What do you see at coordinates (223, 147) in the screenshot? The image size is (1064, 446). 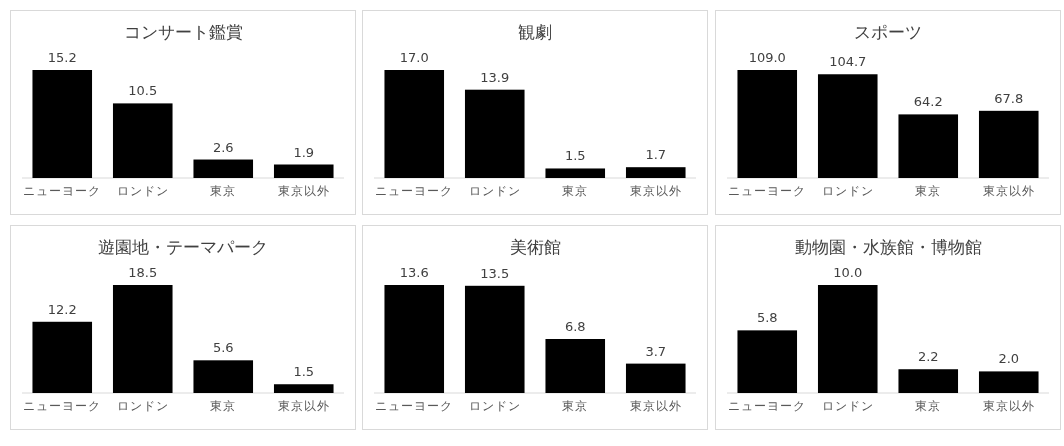 I see `data-label: 2.6` at bounding box center [223, 147].